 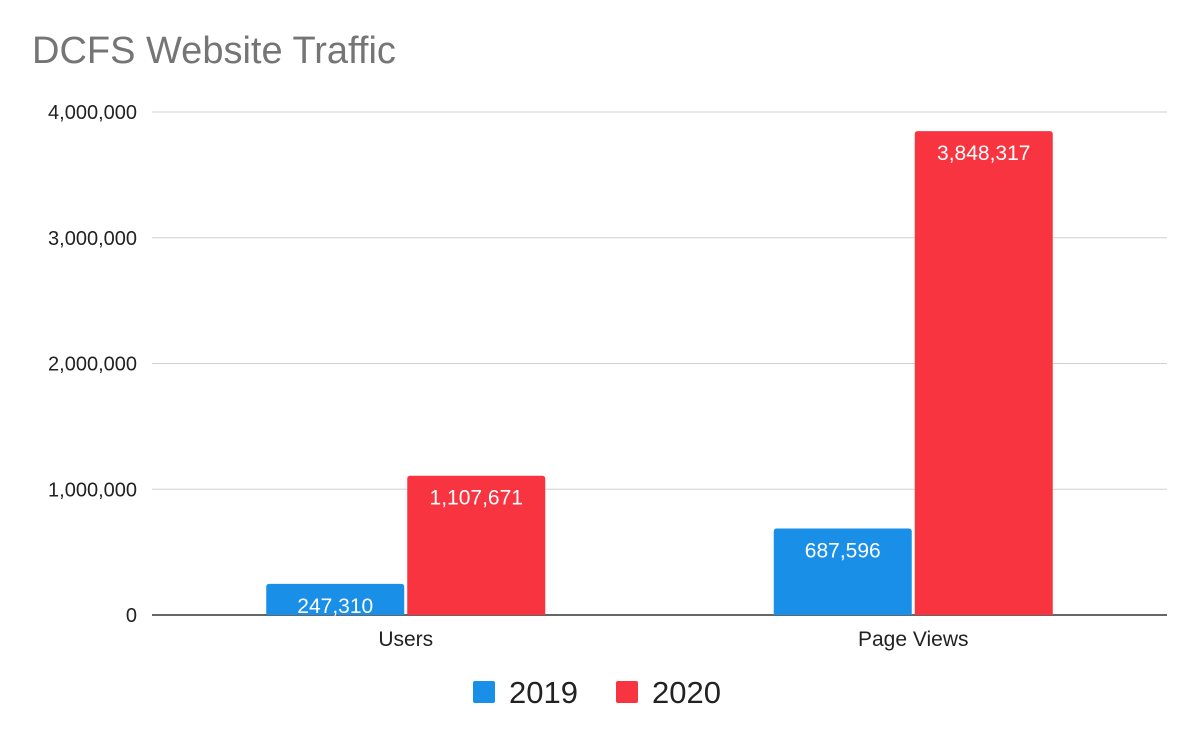 I want to click on y-tick-label: 0, so click(x=131, y=616).